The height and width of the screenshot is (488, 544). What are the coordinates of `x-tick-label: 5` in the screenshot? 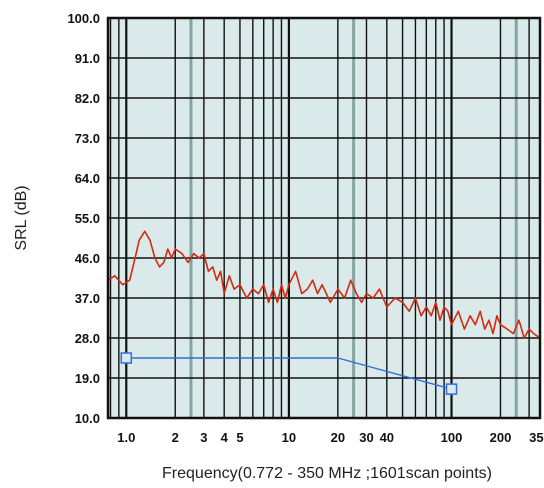 It's located at (239, 437).